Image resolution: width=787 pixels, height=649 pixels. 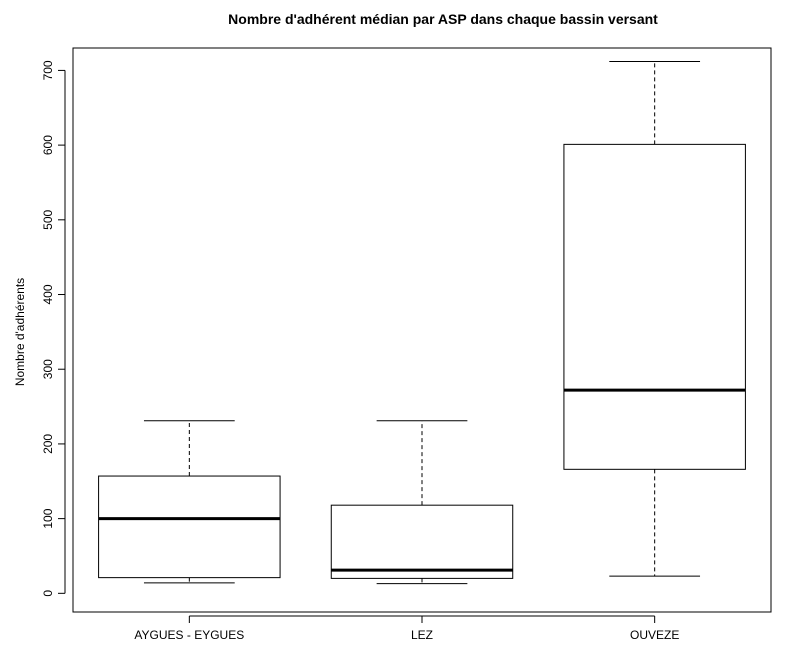 I want to click on y-tick-label: 200, so click(x=48, y=444).